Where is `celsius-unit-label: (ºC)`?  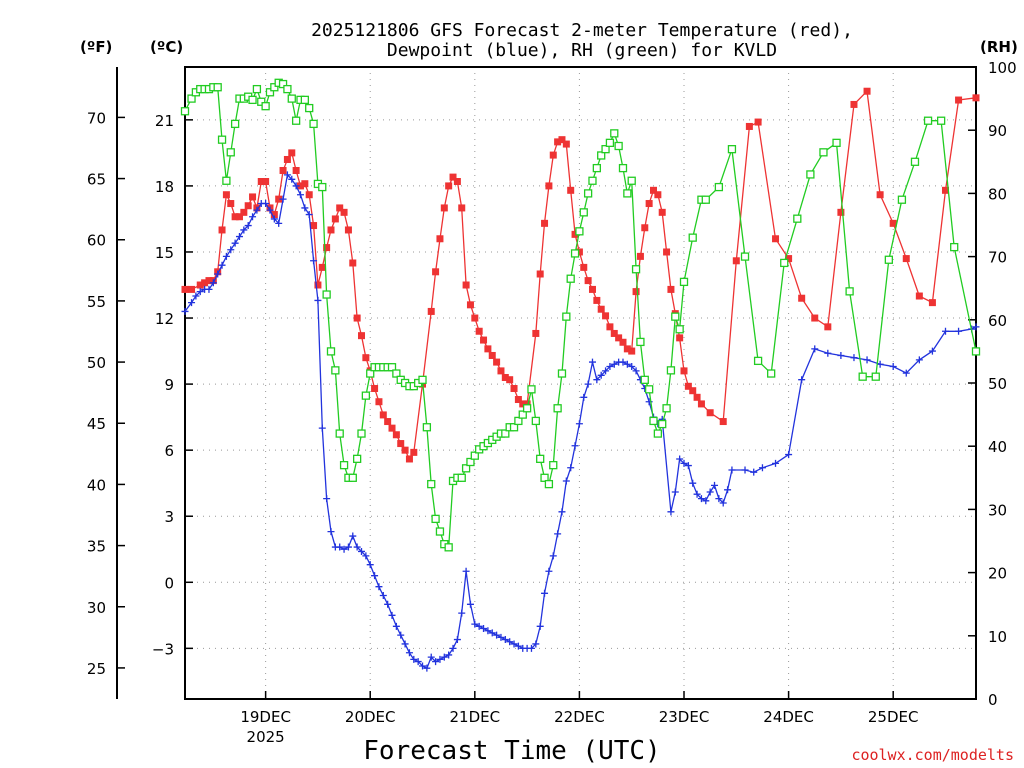
celsius-unit-label: (ºC) is located at coordinates (166, 47).